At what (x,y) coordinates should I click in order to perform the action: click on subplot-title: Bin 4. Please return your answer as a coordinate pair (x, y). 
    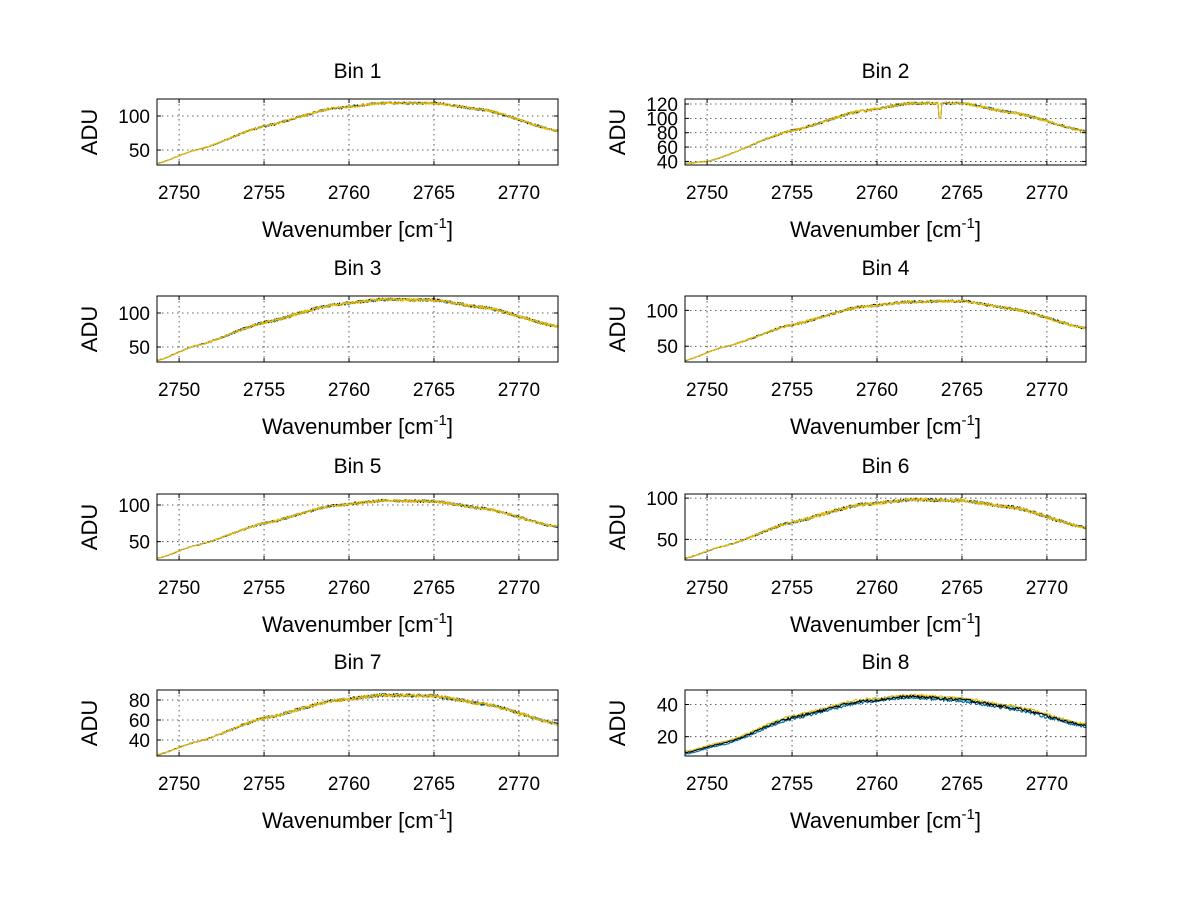
    Looking at the image, I should click on (886, 268).